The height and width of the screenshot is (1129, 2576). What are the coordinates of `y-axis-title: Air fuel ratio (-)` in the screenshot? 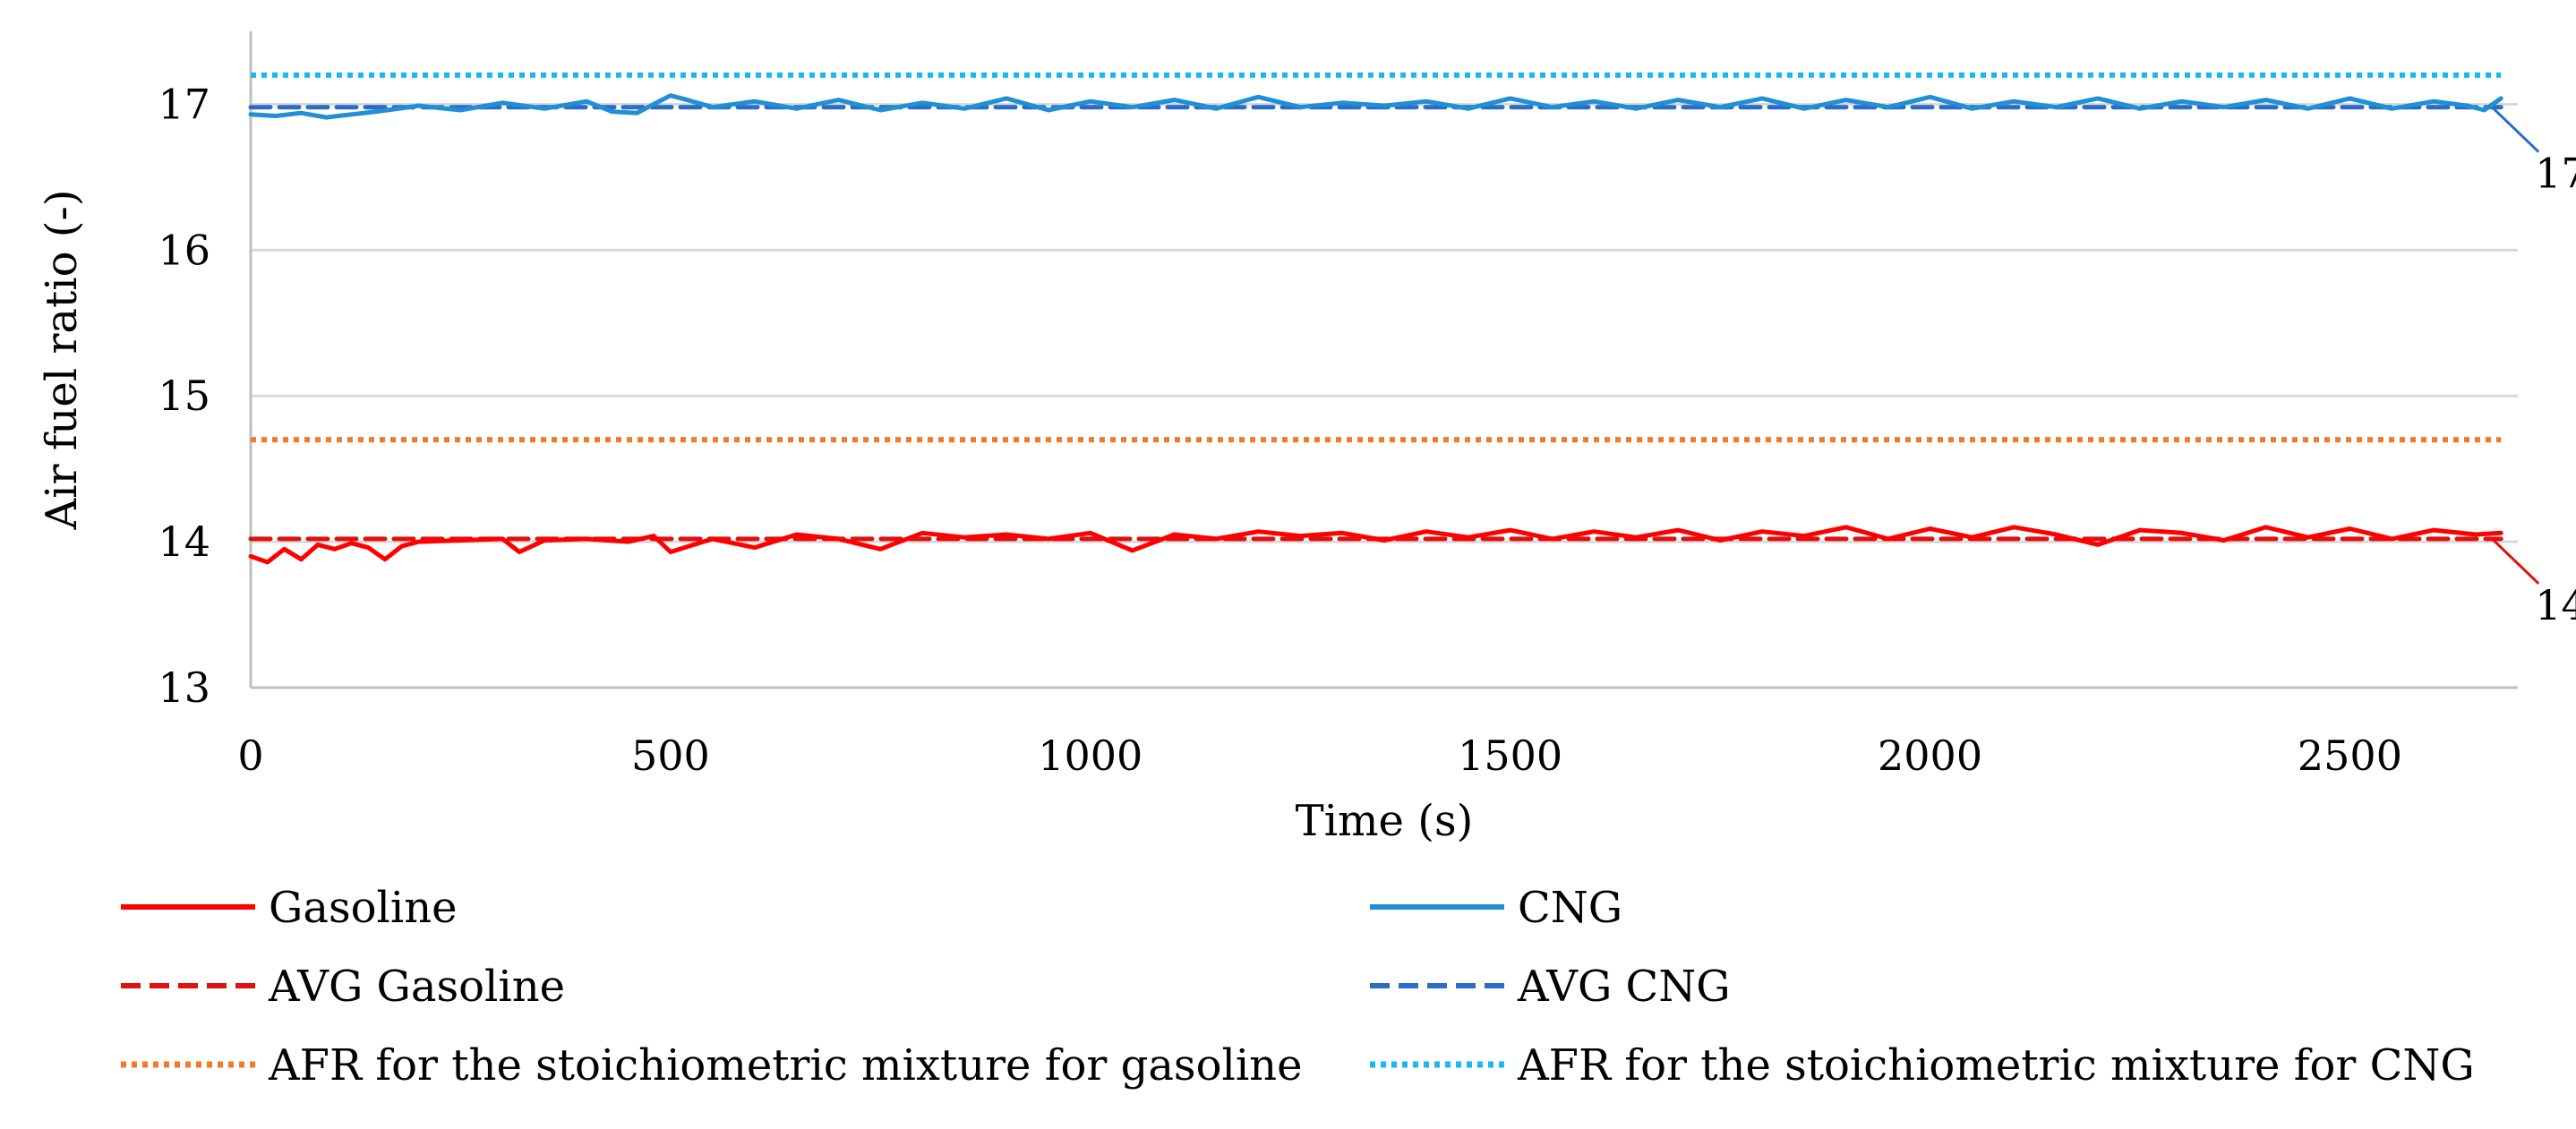 It's located at (62, 360).